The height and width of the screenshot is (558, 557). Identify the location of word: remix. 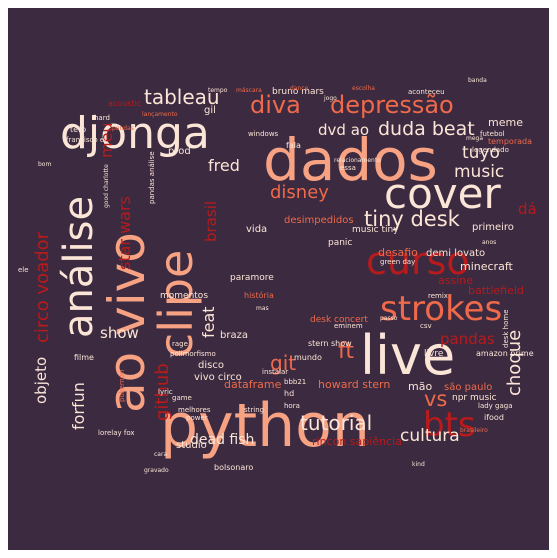
(438, 296).